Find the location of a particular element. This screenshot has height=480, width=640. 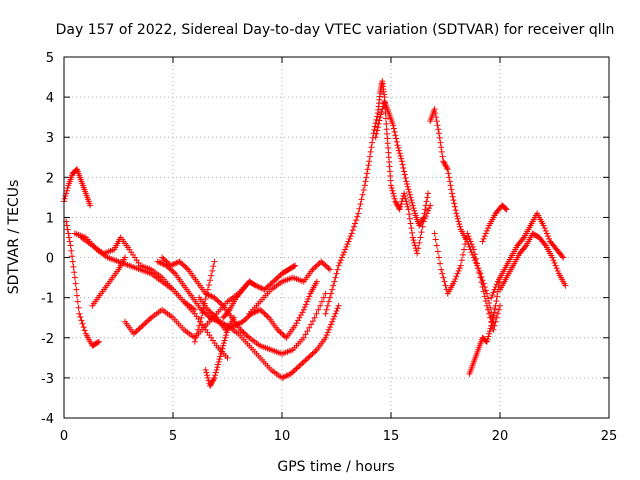

series-track-p is located at coordinates (462, 215).